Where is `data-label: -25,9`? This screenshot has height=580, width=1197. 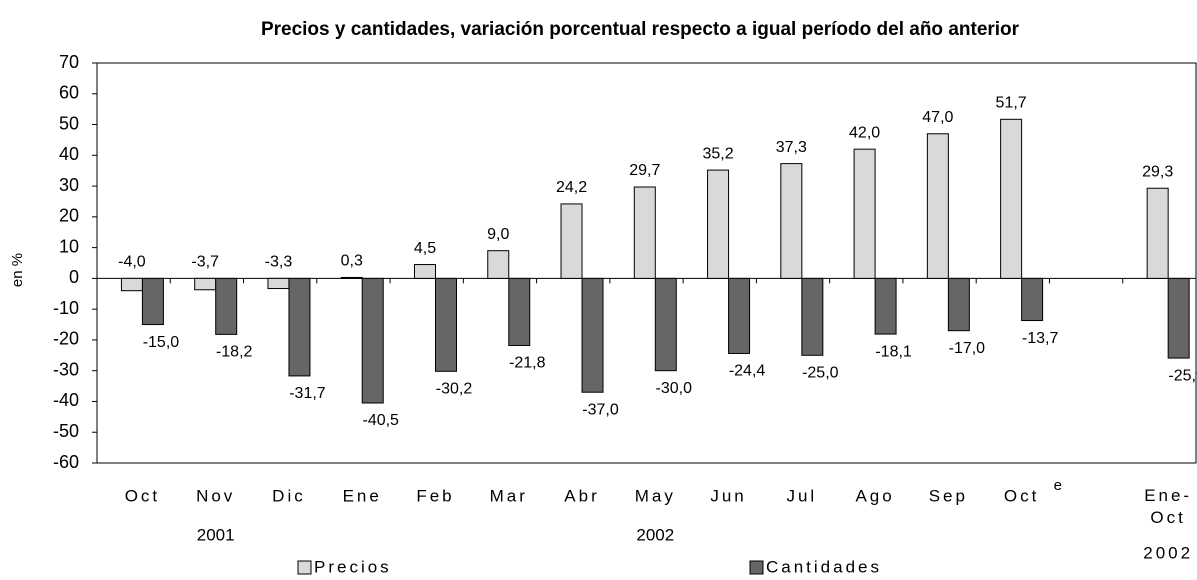
data-label: -25,9 is located at coordinates (1182, 375).